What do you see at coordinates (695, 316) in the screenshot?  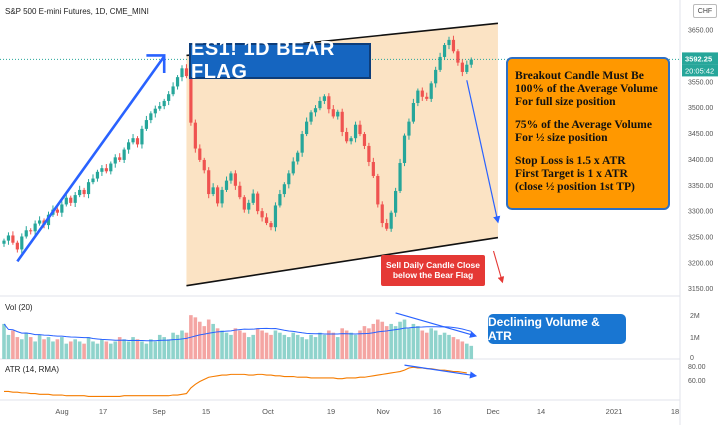 I see `volume-tick-label: 2M` at bounding box center [695, 316].